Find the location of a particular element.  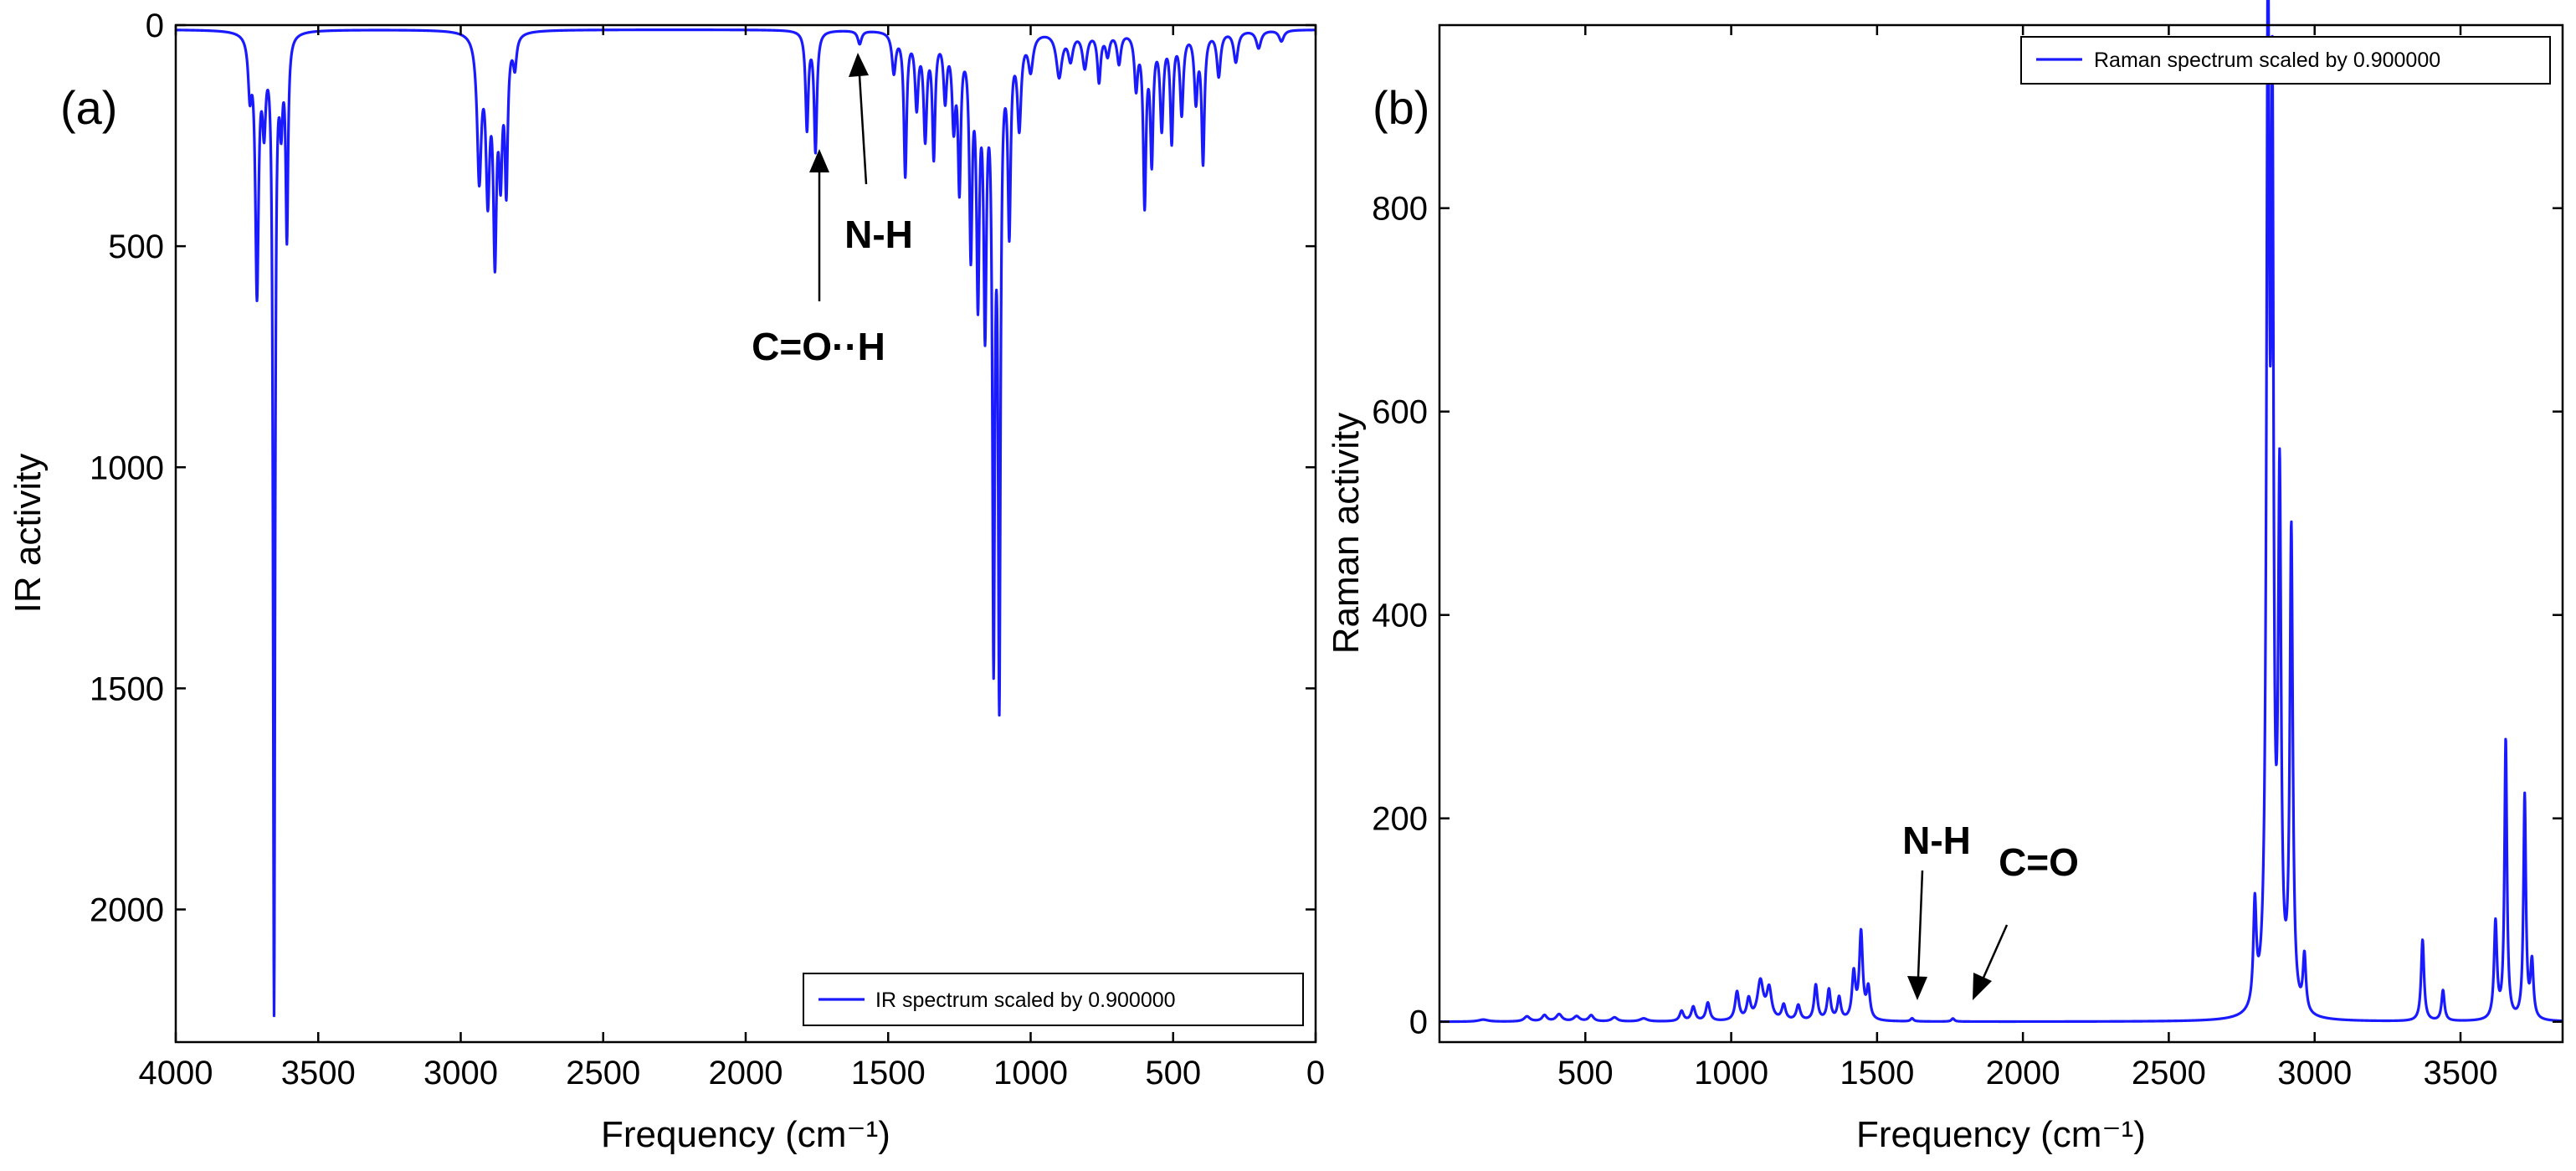

raman-annotation-nh-arrow is located at coordinates (1920, 924).